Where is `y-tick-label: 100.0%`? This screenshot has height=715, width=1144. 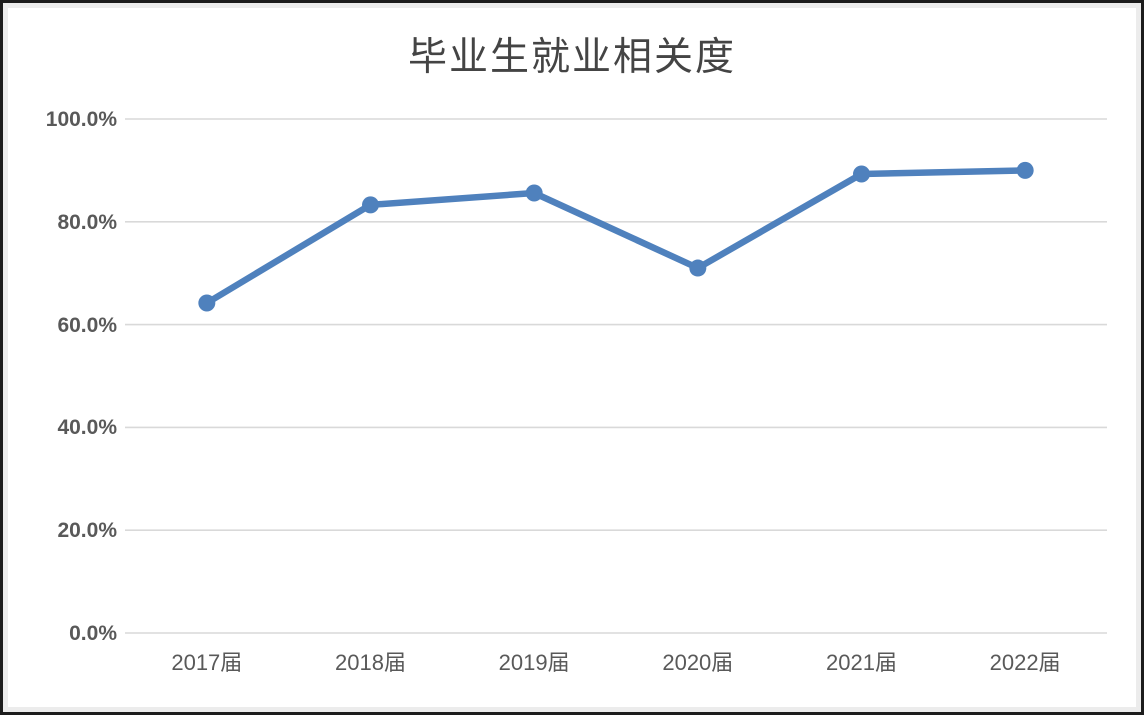 y-tick-label: 100.0% is located at coordinates (81, 119).